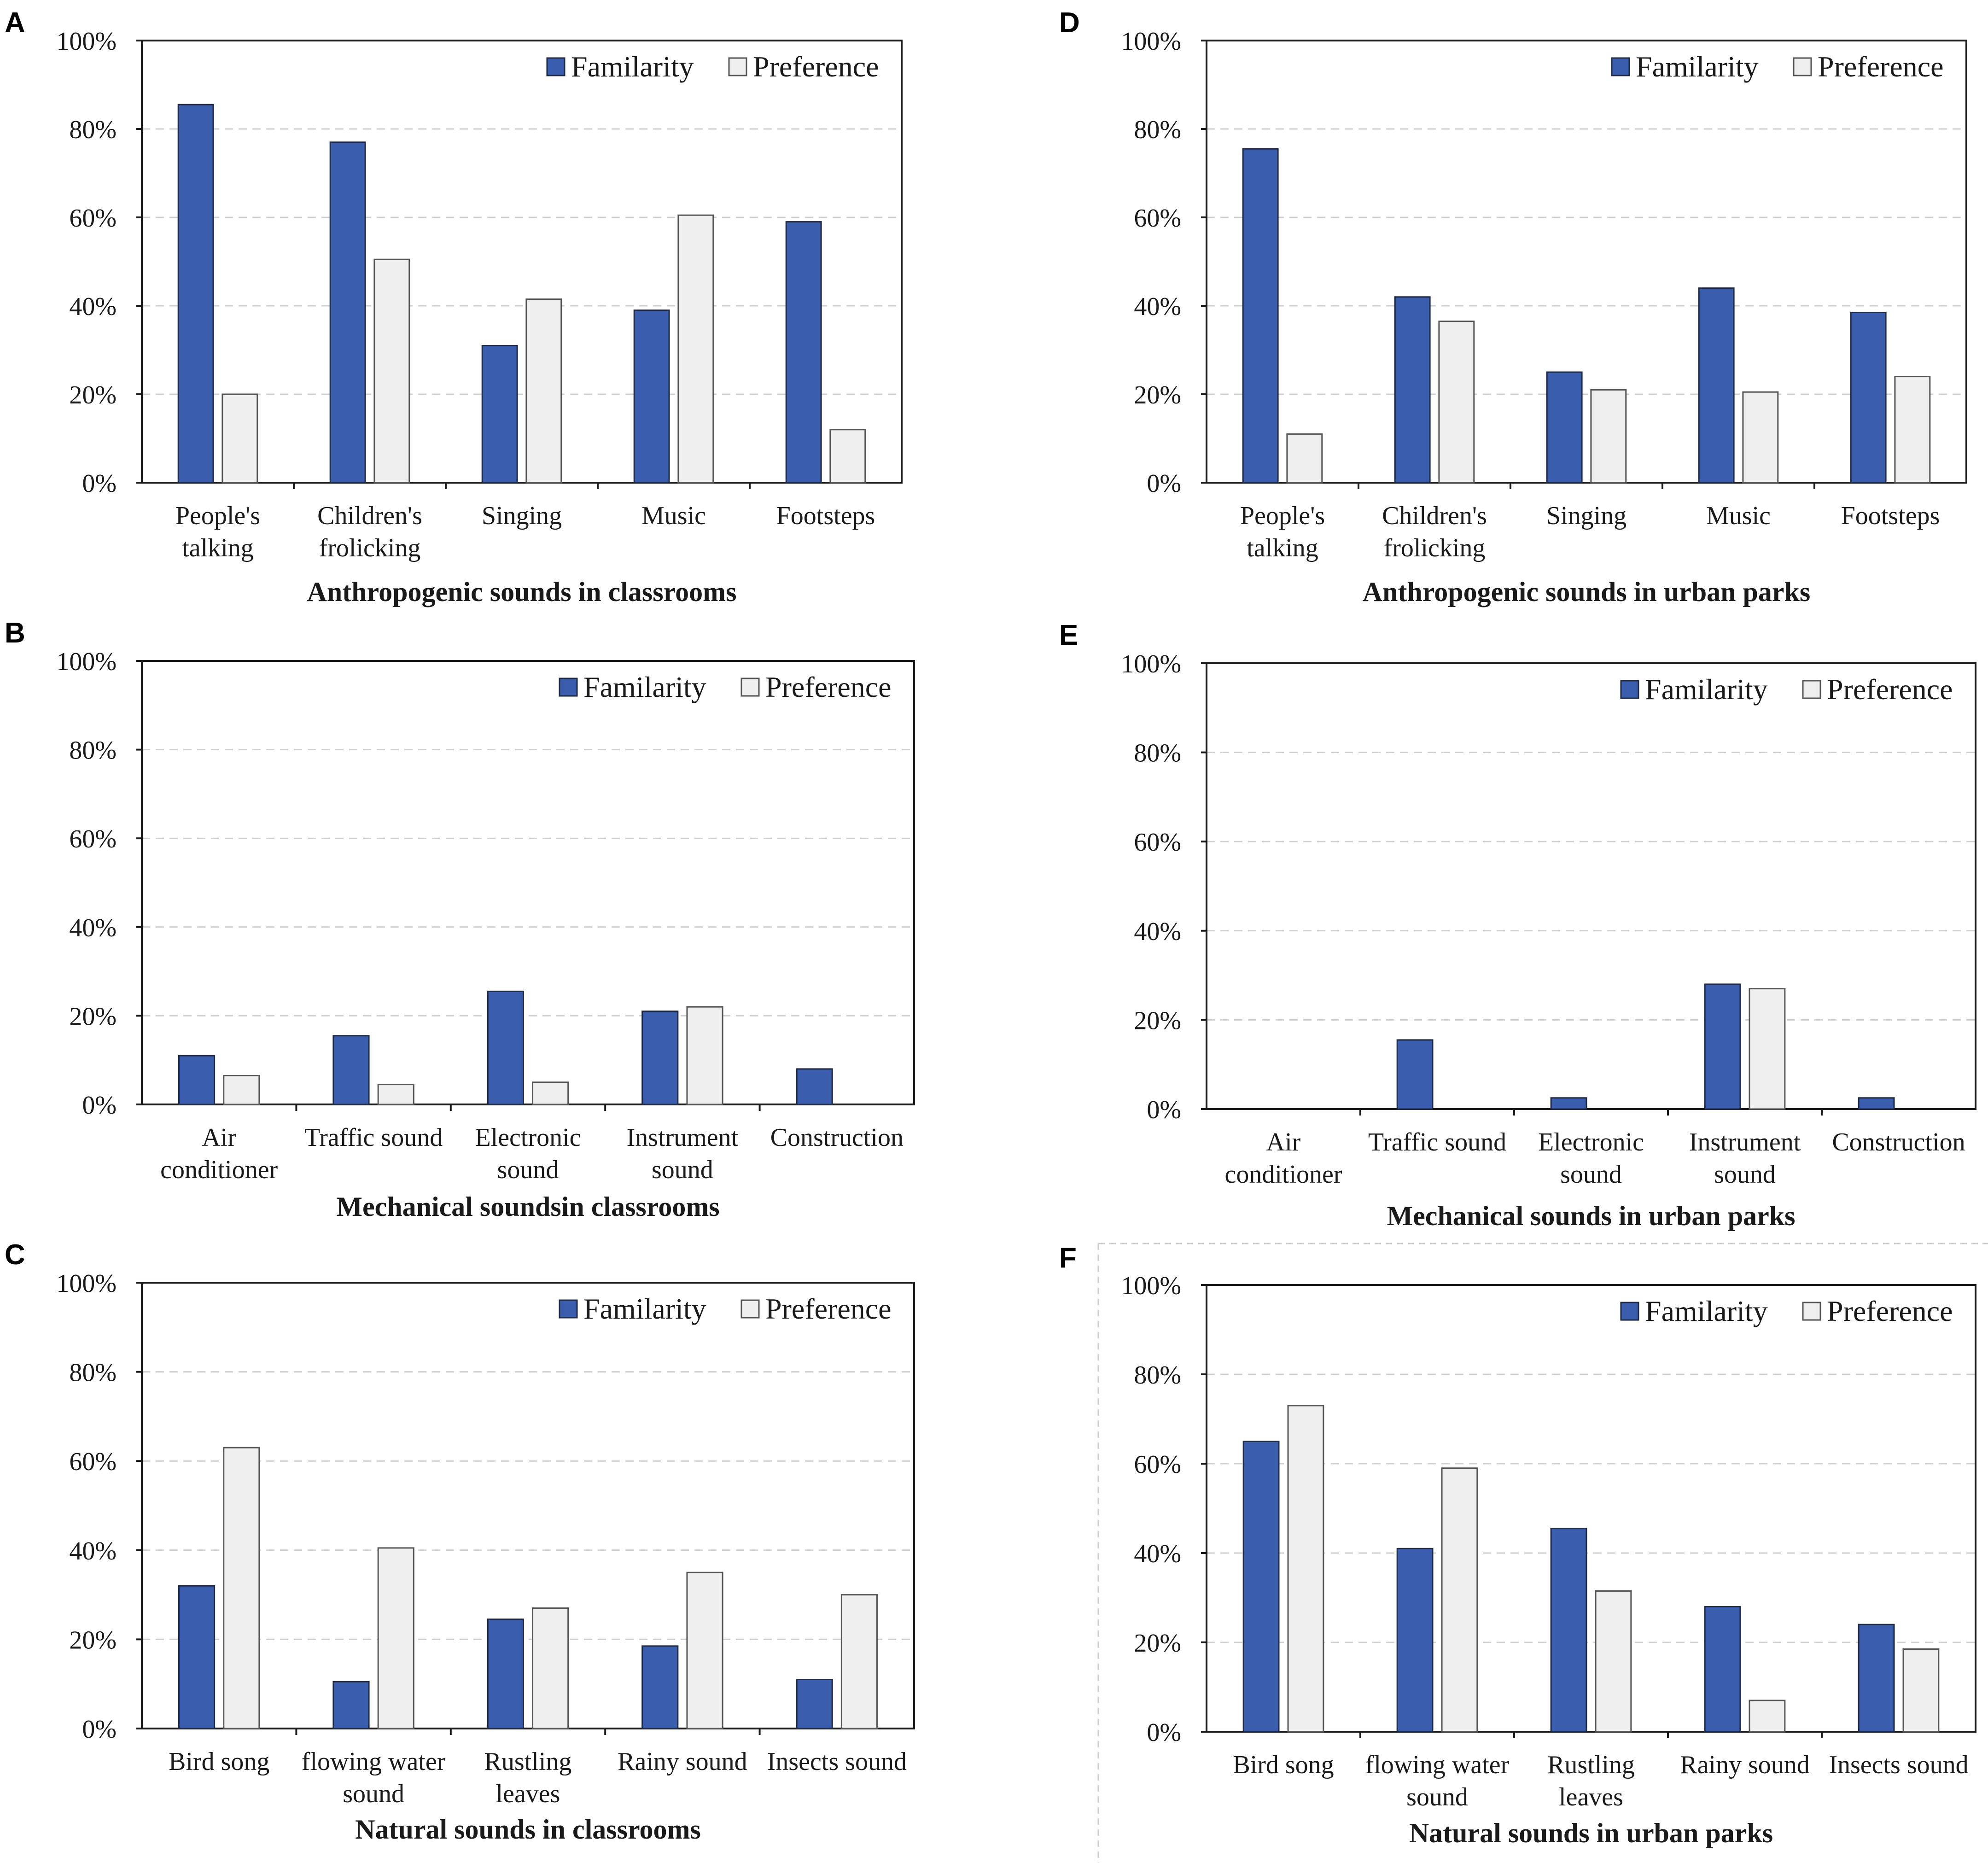 The width and height of the screenshot is (1988, 1863). Describe the element at coordinates (1283, 516) in the screenshot. I see `x-tick-label: People's` at that location.